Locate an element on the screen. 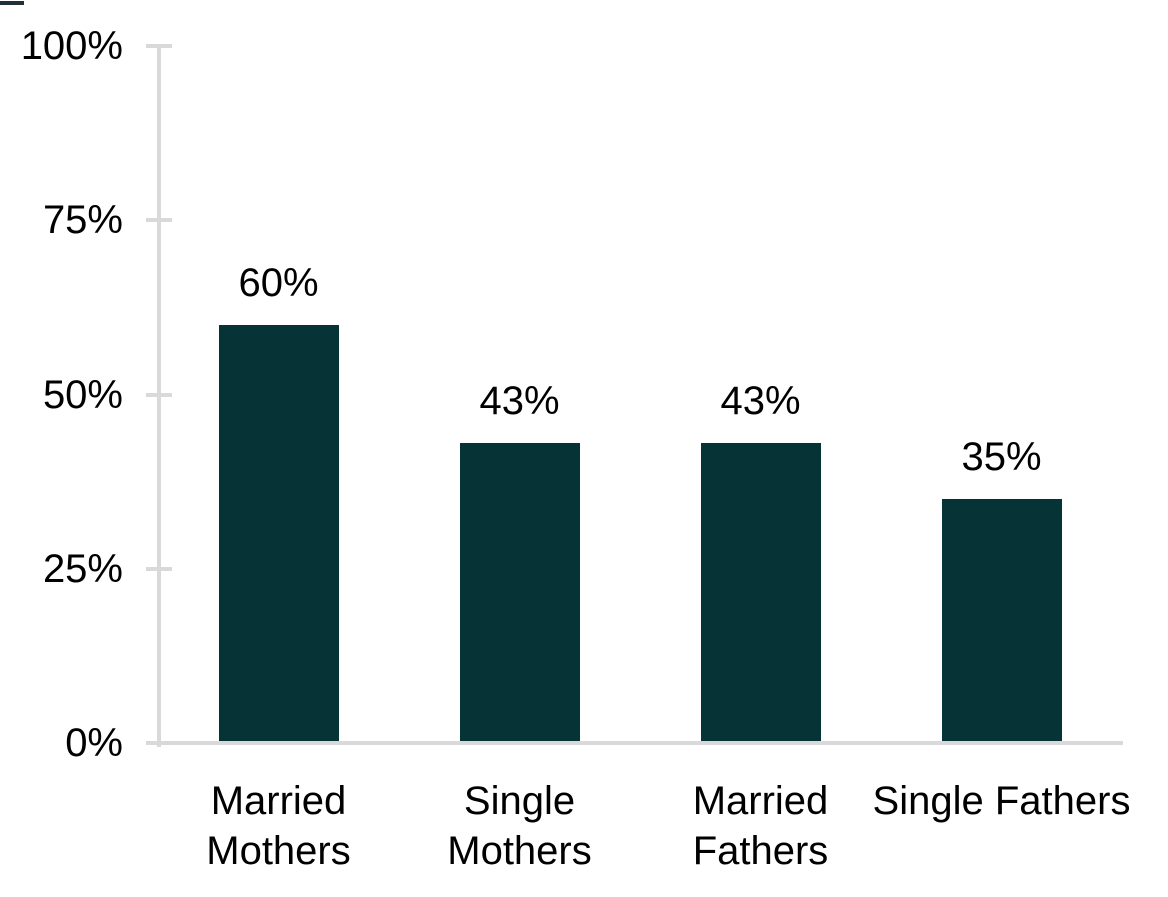  category-label: Married Mothers is located at coordinates (279, 826).